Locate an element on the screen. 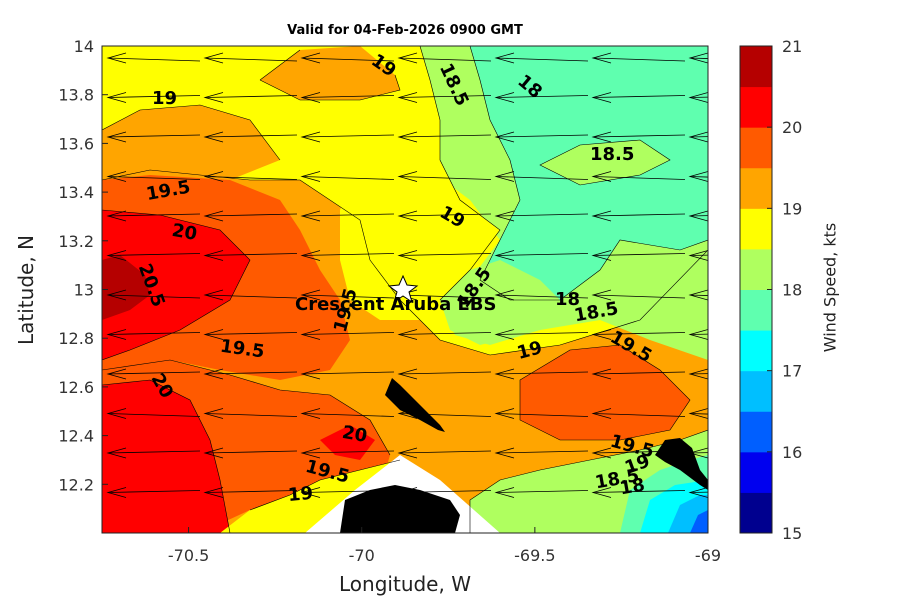 Image resolution: width=900 pixels, height=600 pixels. region-15.5-16-southeast is located at coordinates (699, 521).